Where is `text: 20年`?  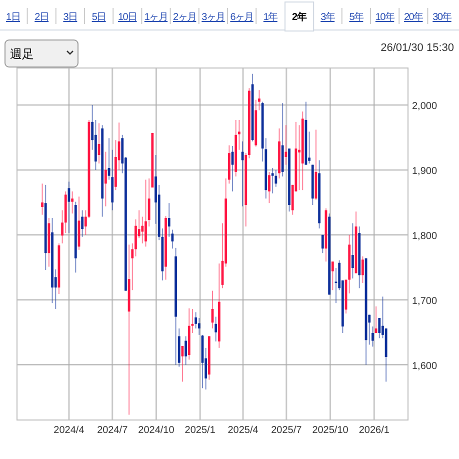 text: 20年 is located at coordinates (414, 17).